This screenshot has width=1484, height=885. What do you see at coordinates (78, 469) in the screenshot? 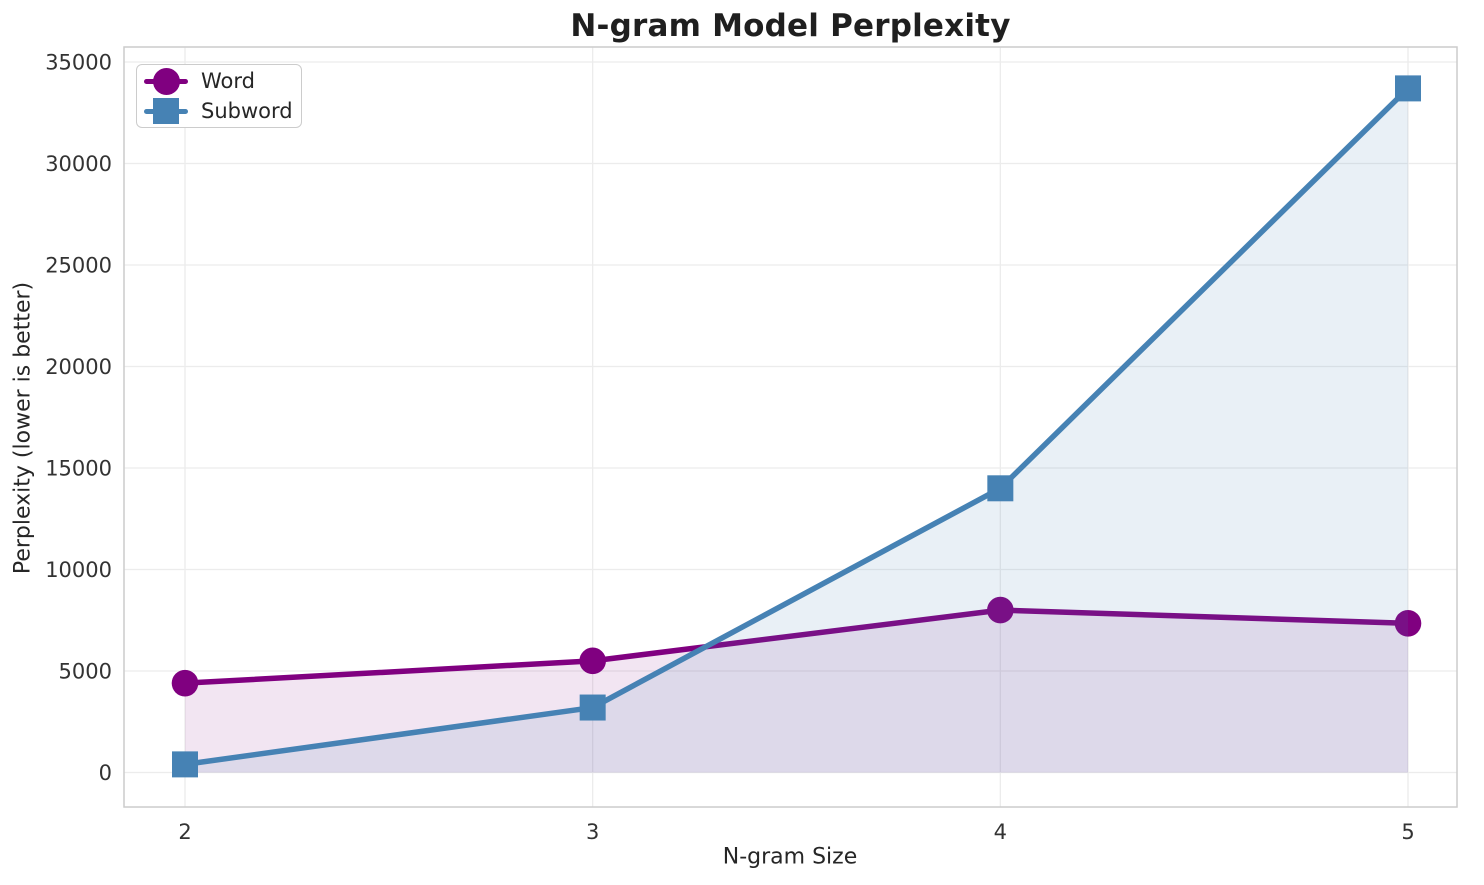
I see `y-tick-label: 15000` at bounding box center [78, 469].